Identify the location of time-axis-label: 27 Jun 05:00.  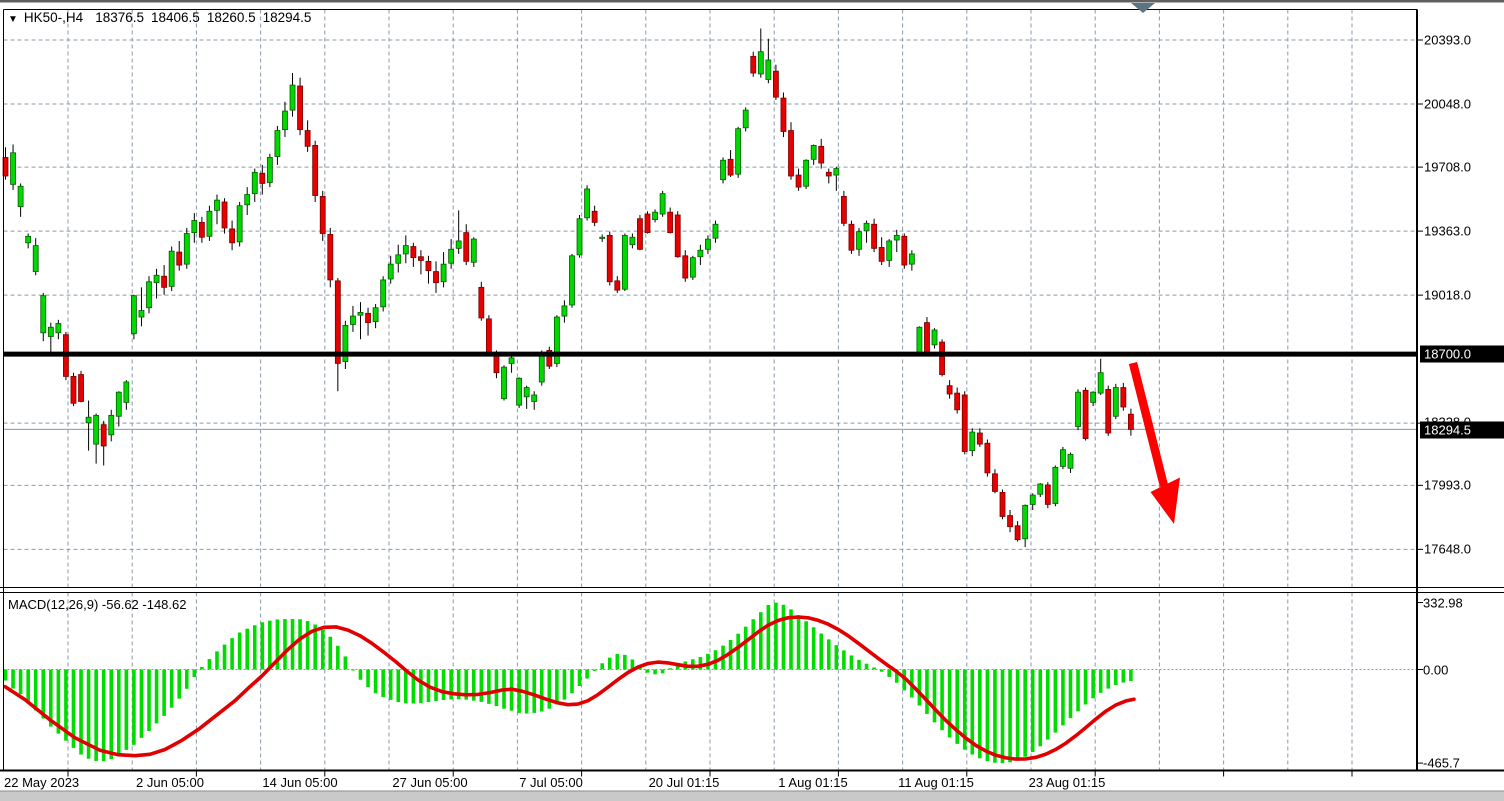
(430, 782).